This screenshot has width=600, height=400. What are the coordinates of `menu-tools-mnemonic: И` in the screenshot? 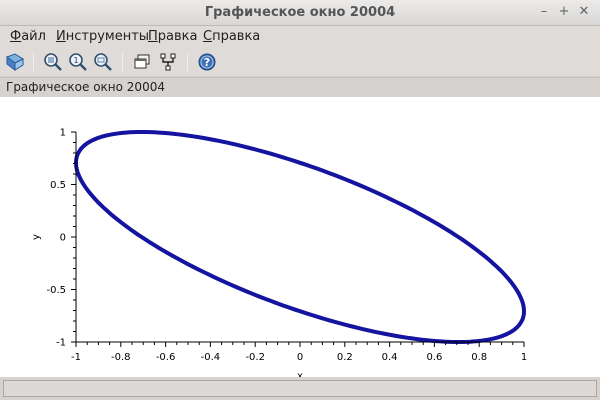 It's located at (61, 36).